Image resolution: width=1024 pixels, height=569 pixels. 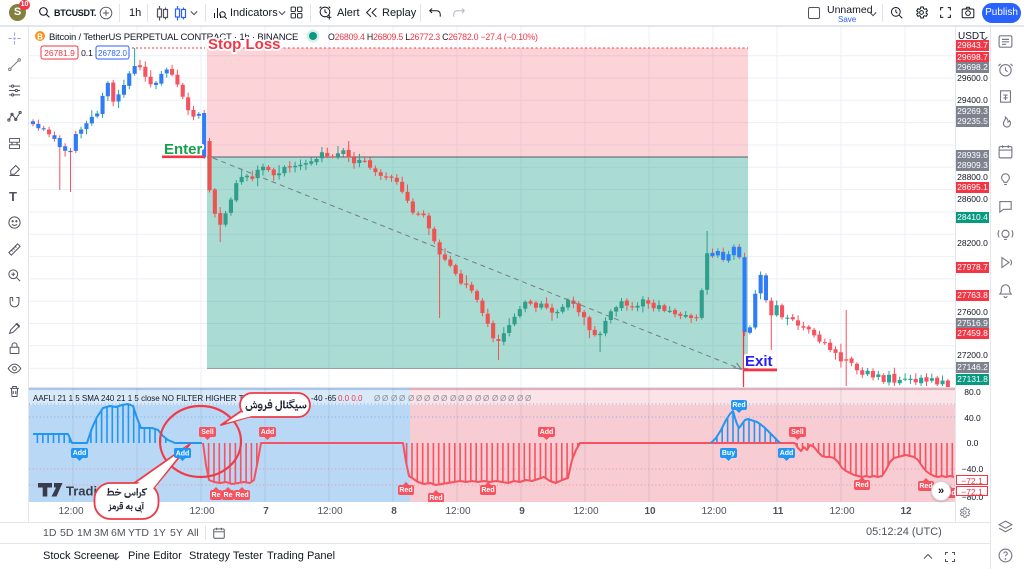 I want to click on svg-text: Stop Loss, so click(x=244, y=44).